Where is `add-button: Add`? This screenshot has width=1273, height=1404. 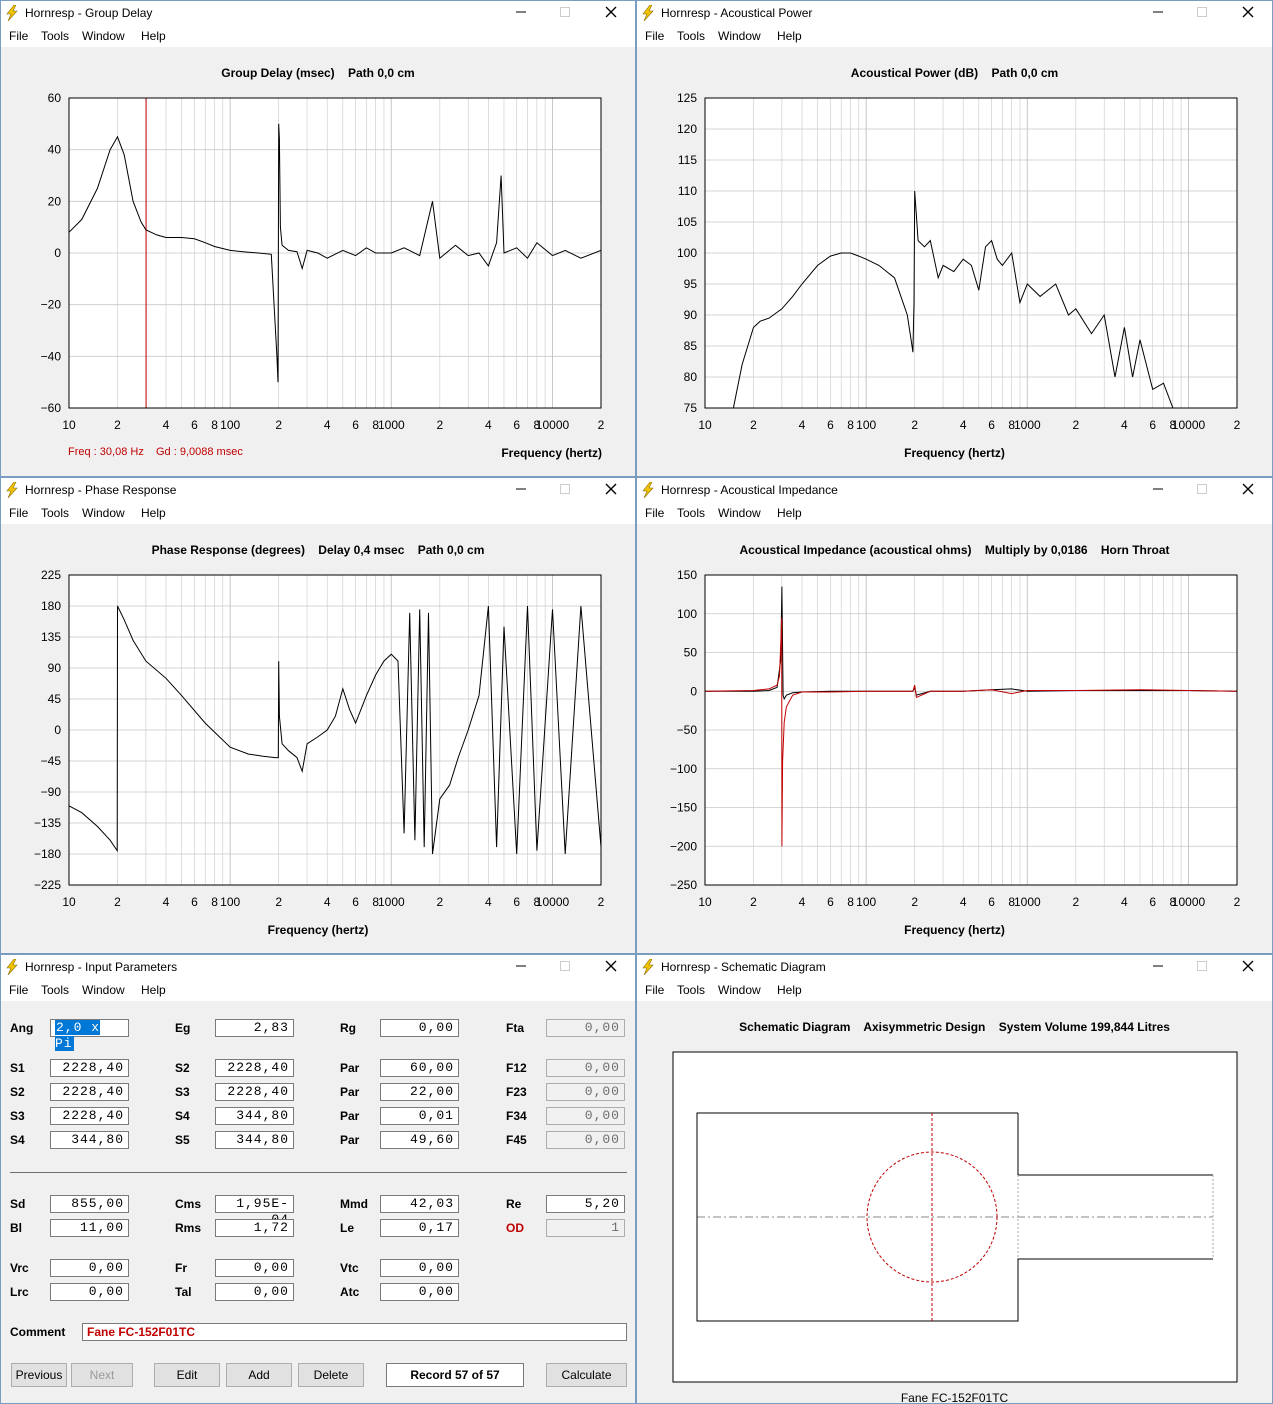 add-button: Add is located at coordinates (259, 1375).